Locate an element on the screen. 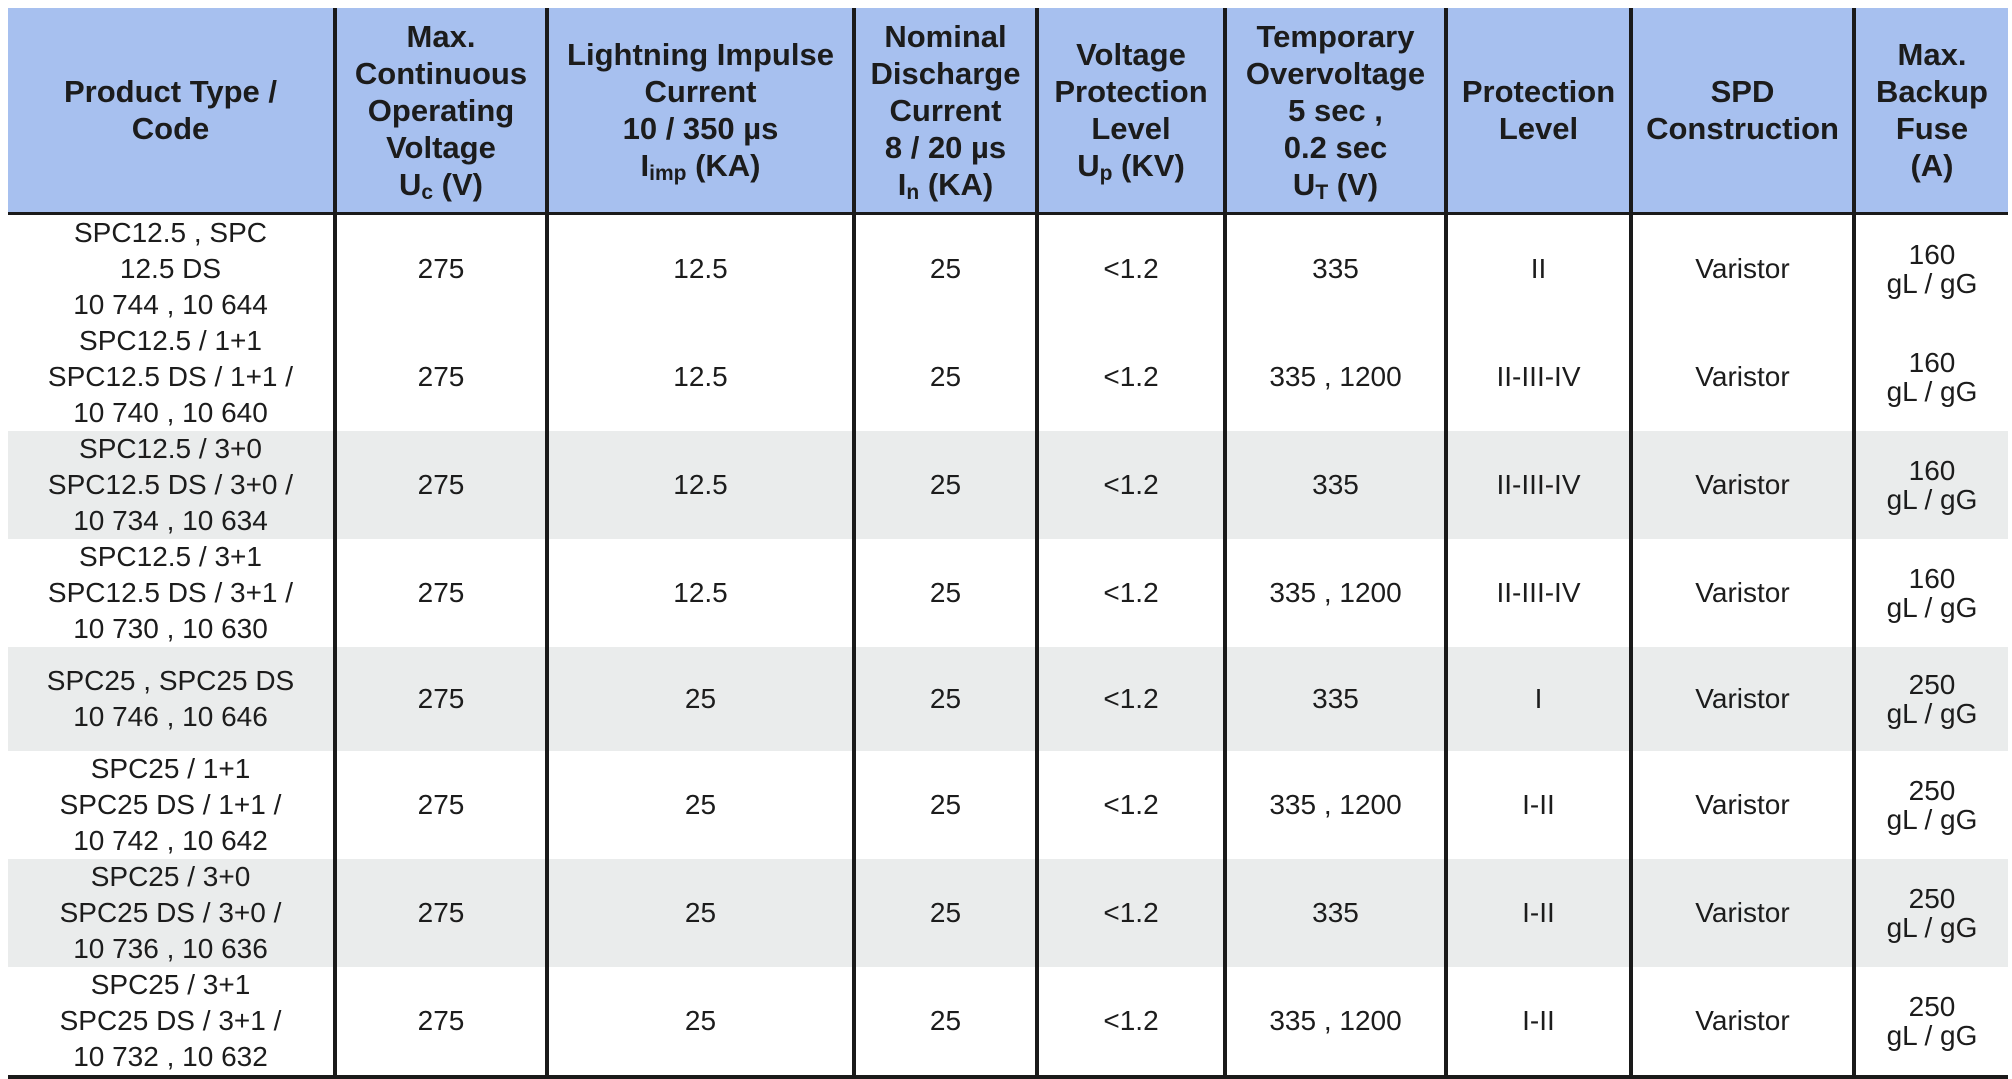 The image size is (2012, 1079). product-line: SPC12.5 DS / 1+1 / is located at coordinates (170, 376).